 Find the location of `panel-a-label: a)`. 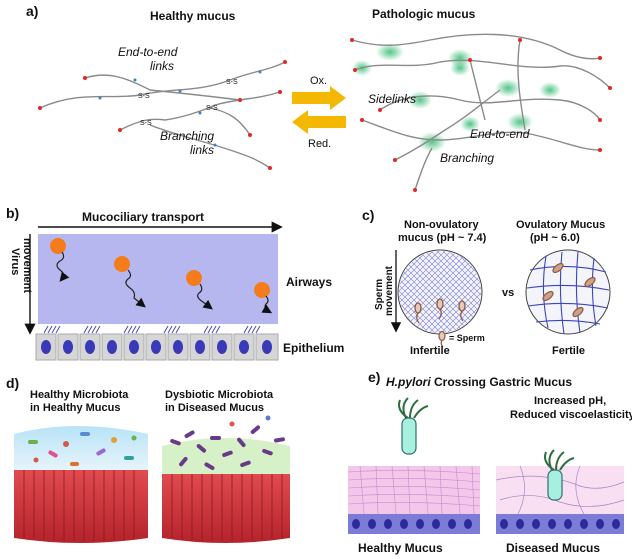

panel-a-label: a) is located at coordinates (32, 11).